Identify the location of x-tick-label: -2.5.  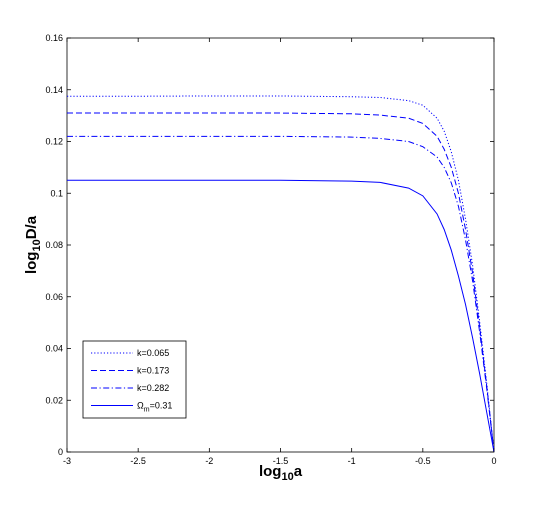
(138, 461).